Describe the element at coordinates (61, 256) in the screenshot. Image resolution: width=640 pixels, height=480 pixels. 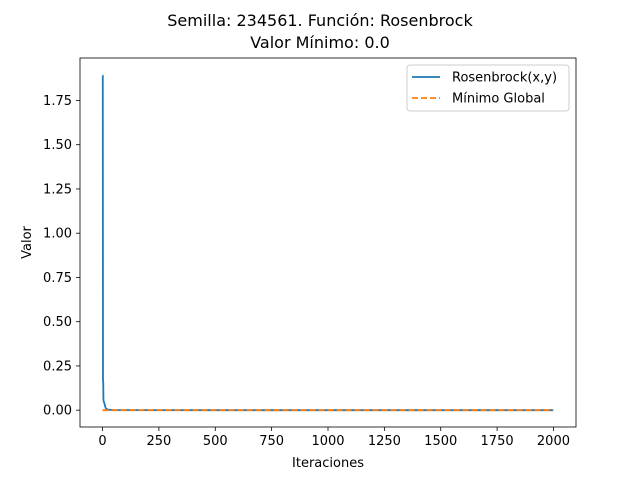
I see `y-ticks: 0.00 0.25 0.50 0.75 1.00 1.25 1.50 1.75` at that location.